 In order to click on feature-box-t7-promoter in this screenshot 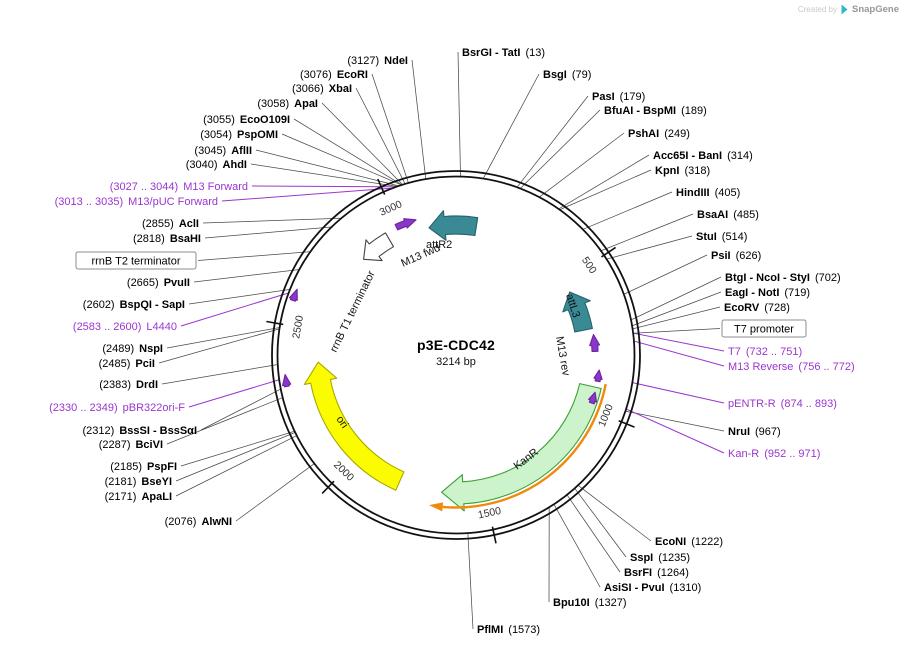, I will do `click(764, 328)`.